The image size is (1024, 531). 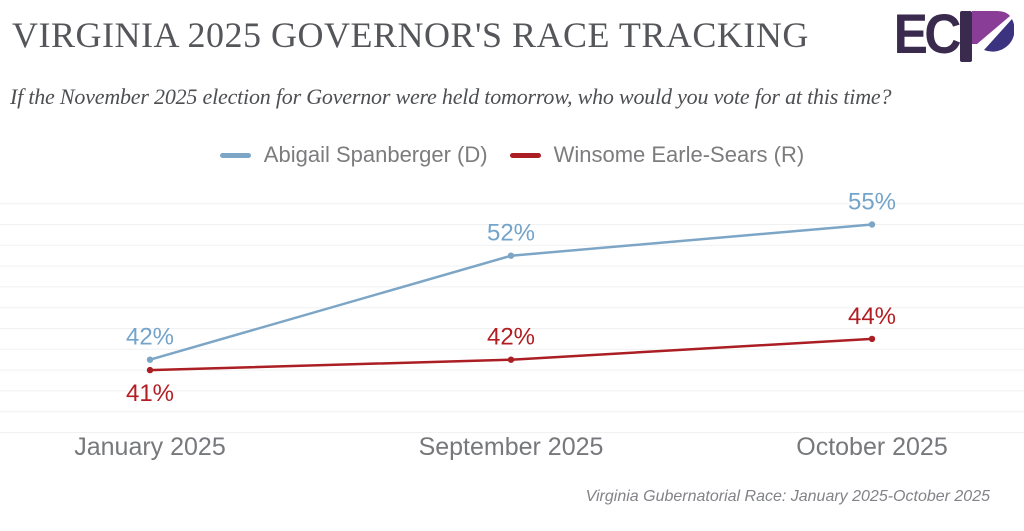 What do you see at coordinates (872, 316) in the screenshot?
I see `data-label: 44%` at bounding box center [872, 316].